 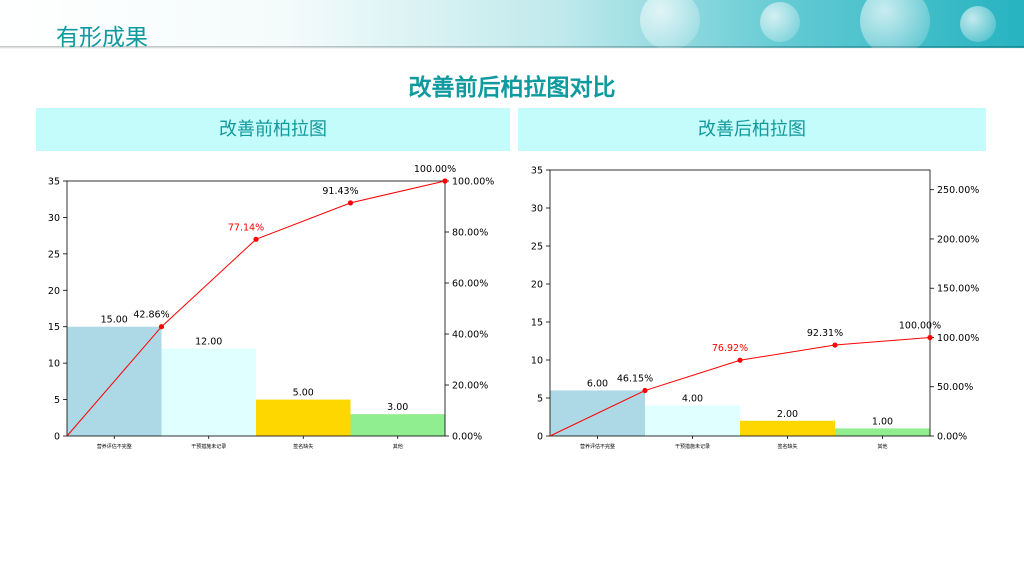 What do you see at coordinates (470, 233) in the screenshot?
I see `y2-tick-label: 80.00%` at bounding box center [470, 233].